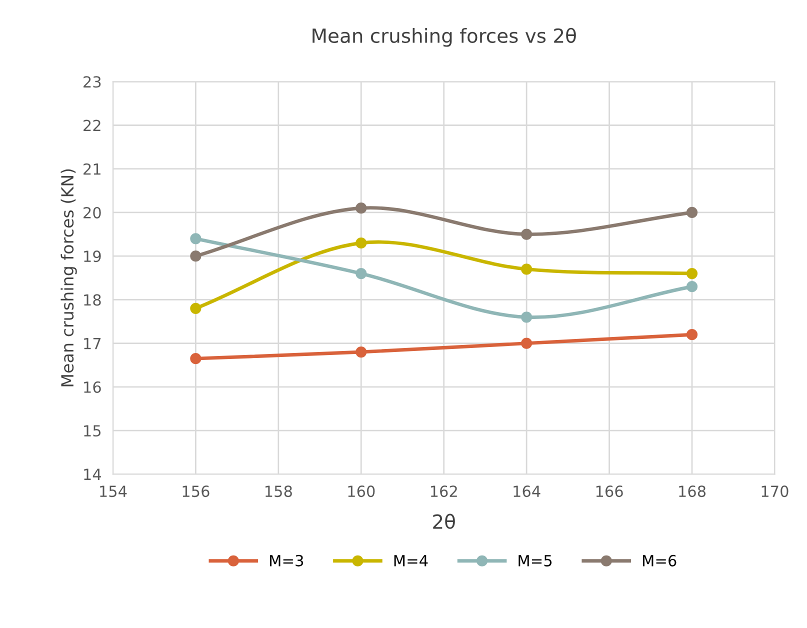 This screenshot has height=628, width=807. I want to click on x-axis-title: 2θ, so click(444, 521).